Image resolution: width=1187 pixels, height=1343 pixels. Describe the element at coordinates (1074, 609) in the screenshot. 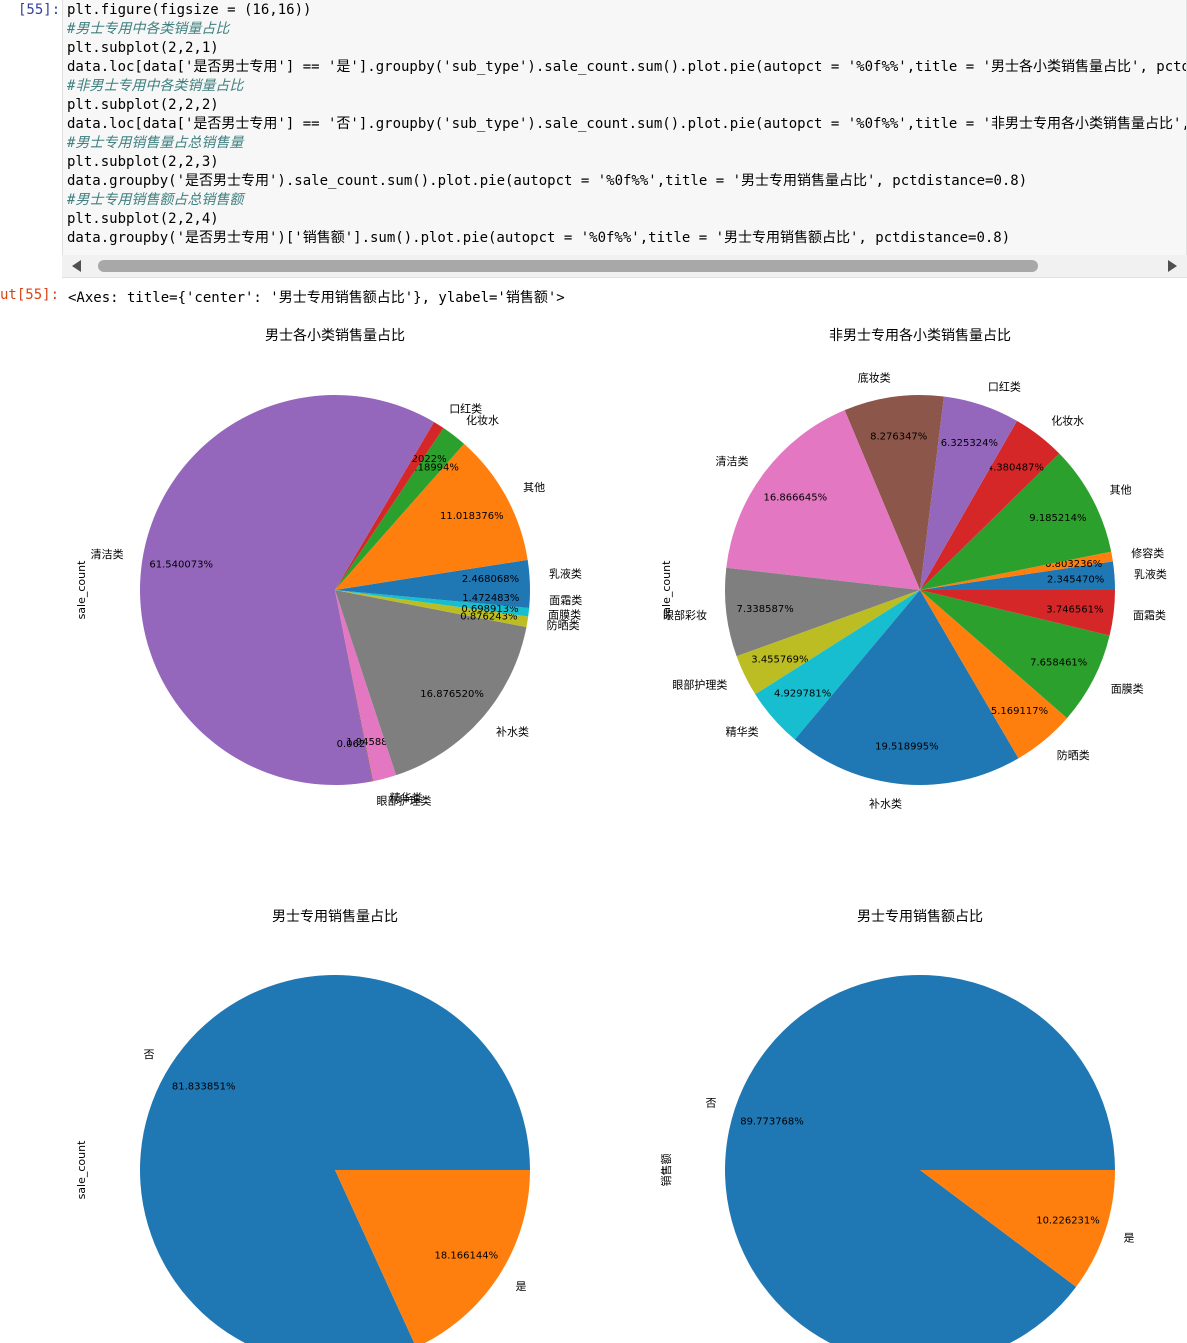

I see `slice-percent-label: 3.746561%` at that location.